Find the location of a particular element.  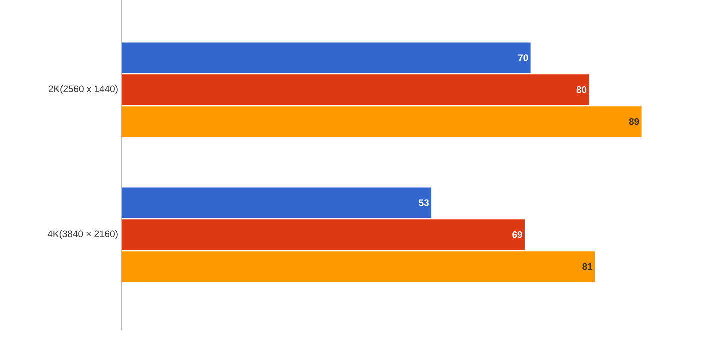

data-label: 69 is located at coordinates (517, 235).